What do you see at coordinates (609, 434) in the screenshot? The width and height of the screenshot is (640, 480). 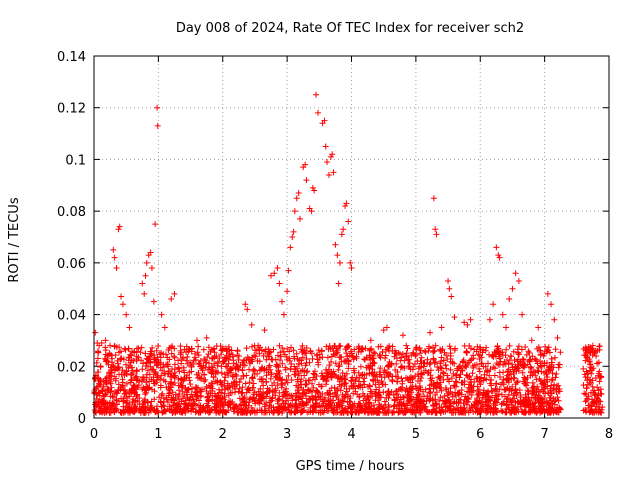 I see `x-tick-label: 8` at bounding box center [609, 434].